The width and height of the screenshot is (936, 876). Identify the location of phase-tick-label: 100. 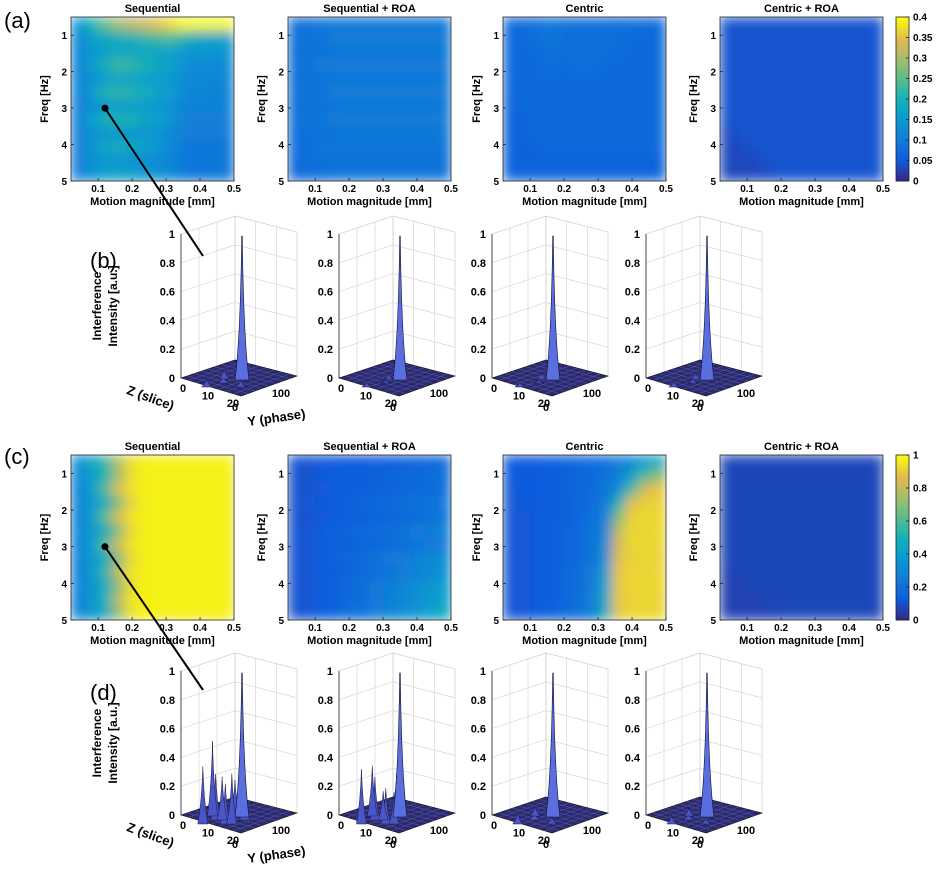
(746, 831).